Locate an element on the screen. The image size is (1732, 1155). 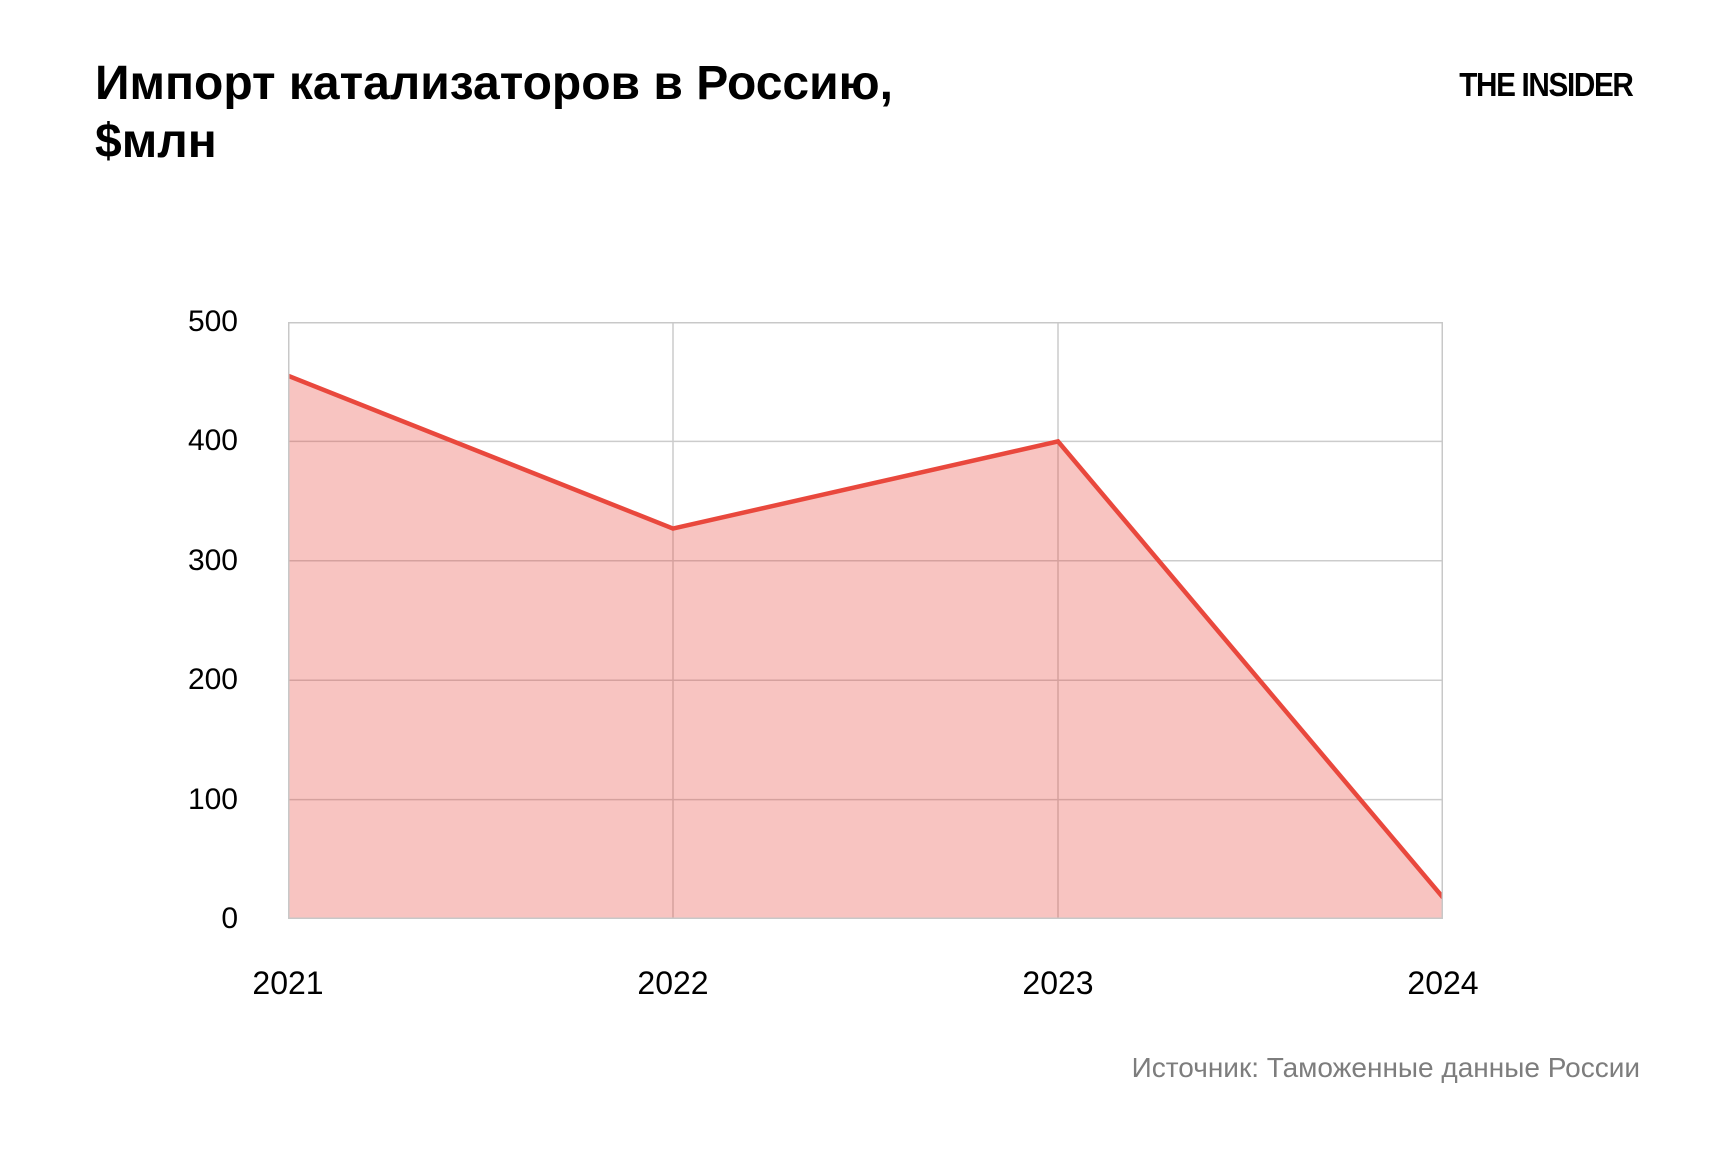
y-tick-label: 0 is located at coordinates (229, 918).